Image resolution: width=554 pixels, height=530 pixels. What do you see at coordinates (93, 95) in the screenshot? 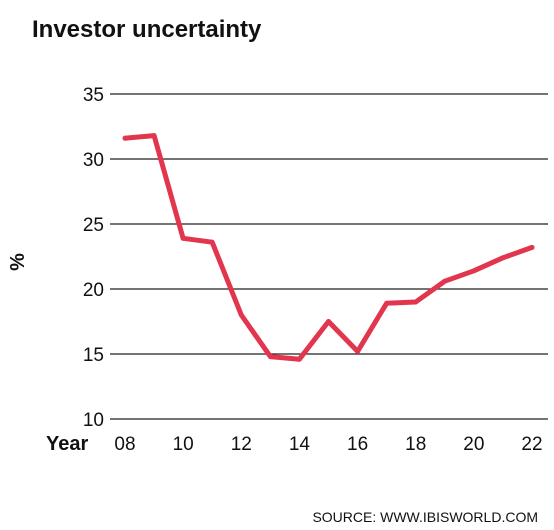
I see `y-tick-label: 35` at bounding box center [93, 95].